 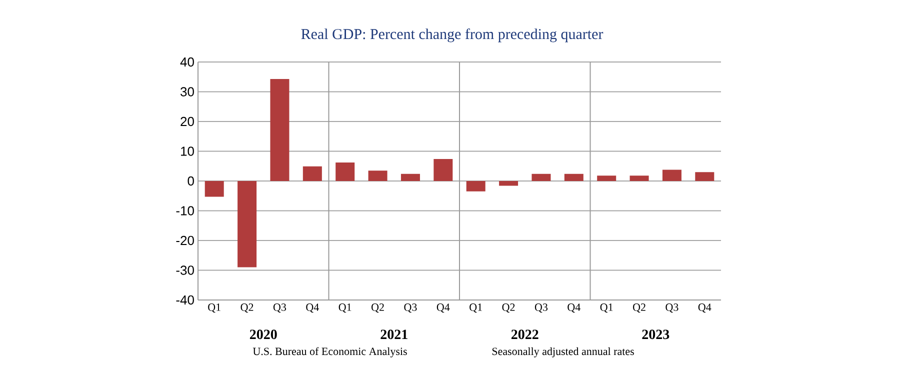 I want to click on y-tick-label: 10, so click(x=187, y=151).